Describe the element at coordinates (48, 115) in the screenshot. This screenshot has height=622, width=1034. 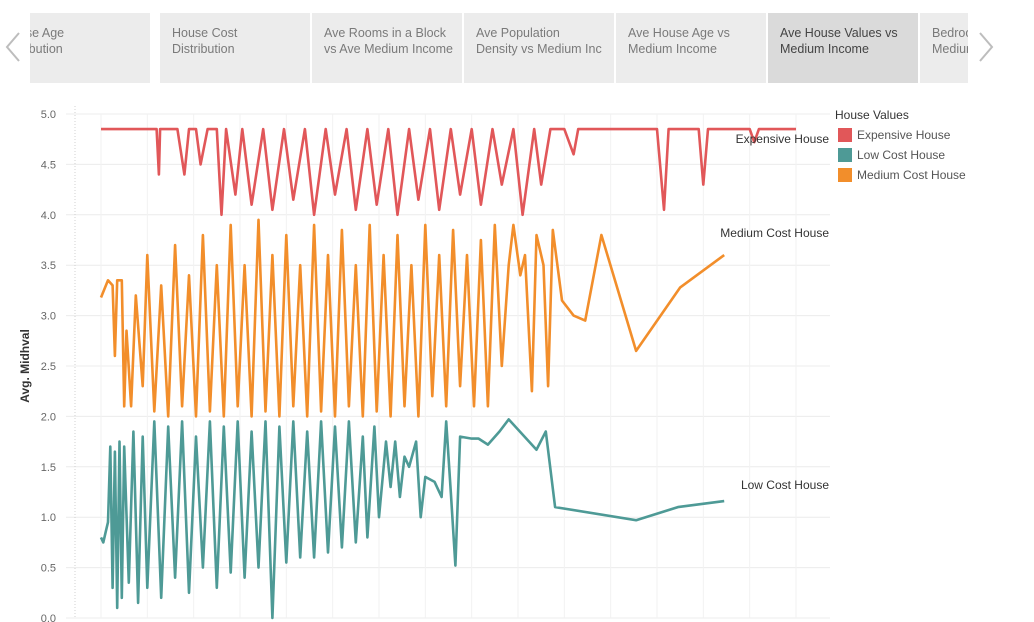
I see `y-tick-label: 5.0` at that location.